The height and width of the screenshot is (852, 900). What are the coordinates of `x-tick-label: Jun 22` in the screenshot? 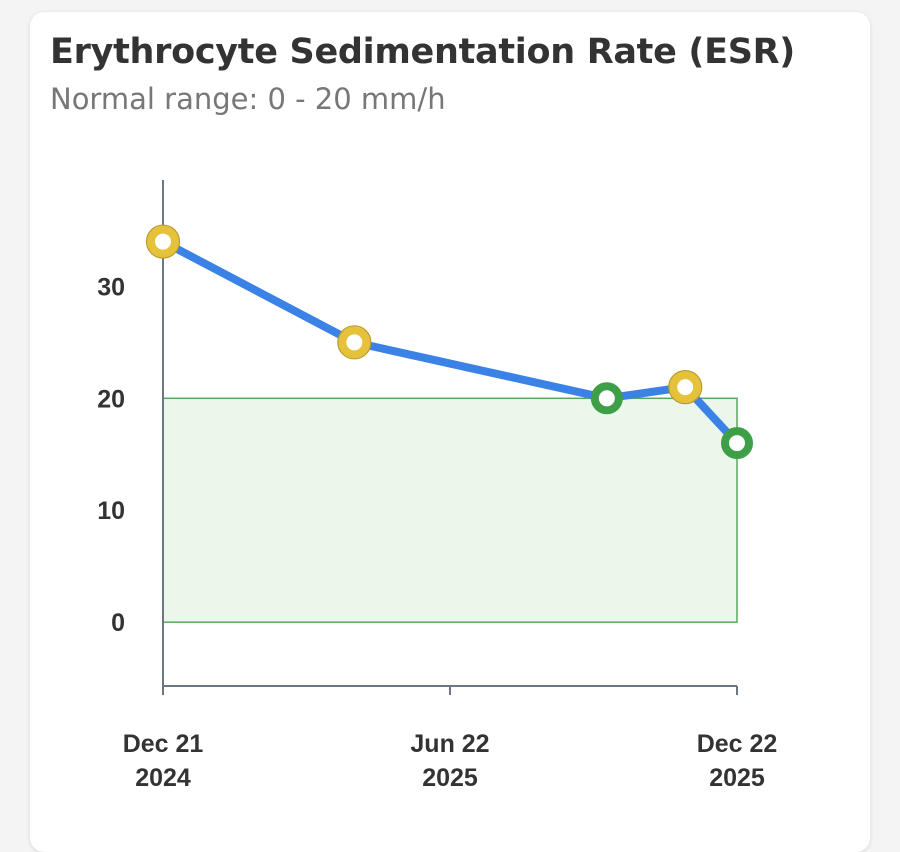 It's located at (449, 744).